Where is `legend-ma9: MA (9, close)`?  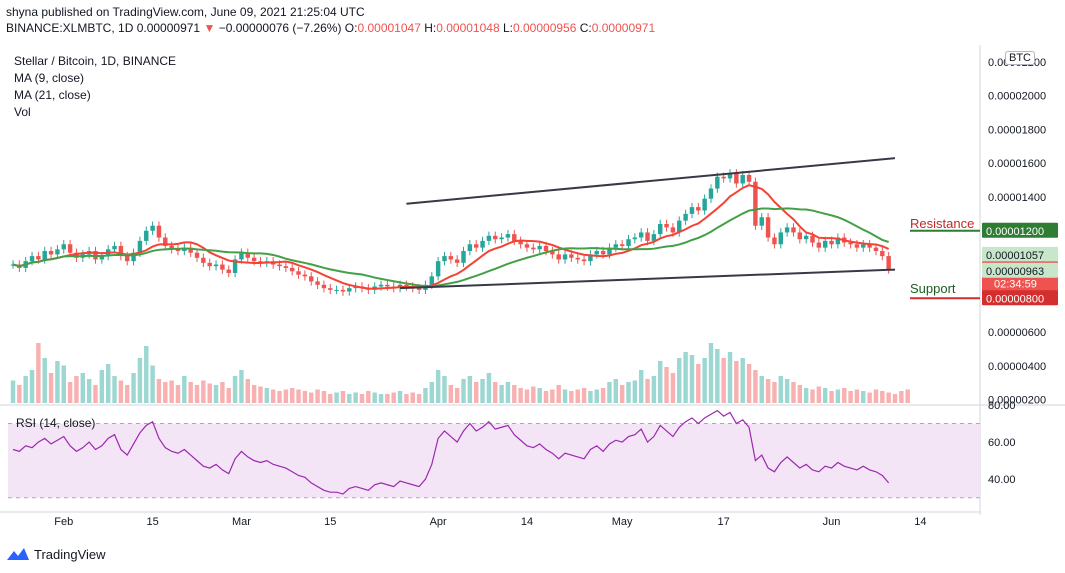 legend-ma9: MA (9, close) is located at coordinates (49, 78).